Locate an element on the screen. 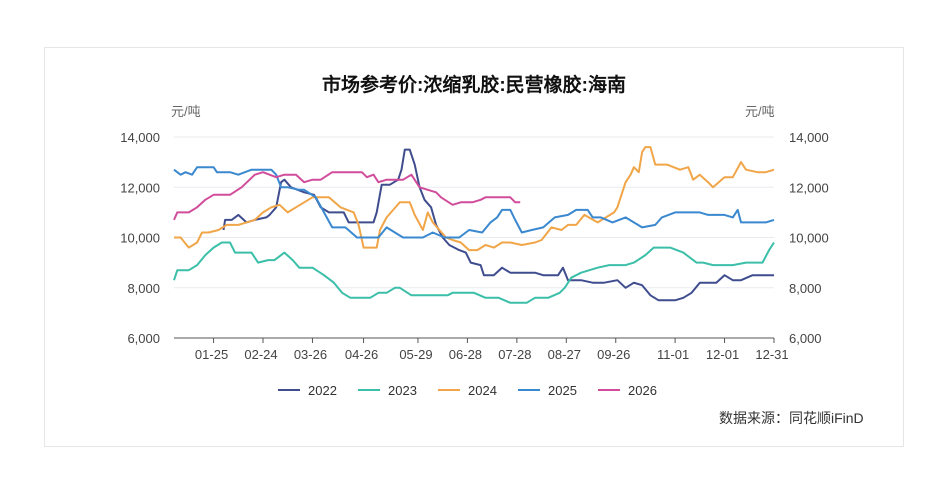 The image size is (949, 502). x-tick-label: 02-24 is located at coordinates (260, 354).